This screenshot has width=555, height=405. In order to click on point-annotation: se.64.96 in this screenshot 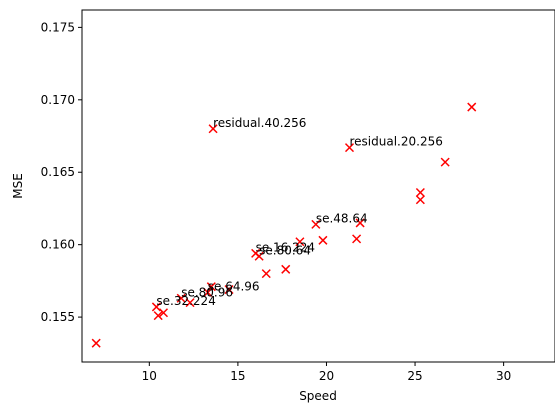, I will do `click(234, 286)`.